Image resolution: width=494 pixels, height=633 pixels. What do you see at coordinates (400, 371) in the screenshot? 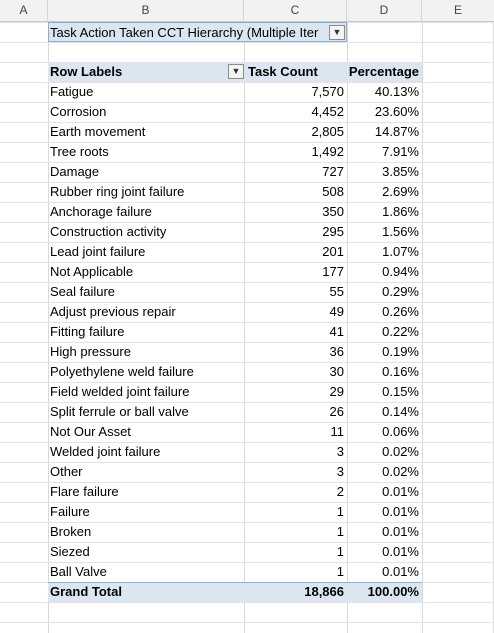
I see `percentage-cell: 0.16%` at bounding box center [400, 371].